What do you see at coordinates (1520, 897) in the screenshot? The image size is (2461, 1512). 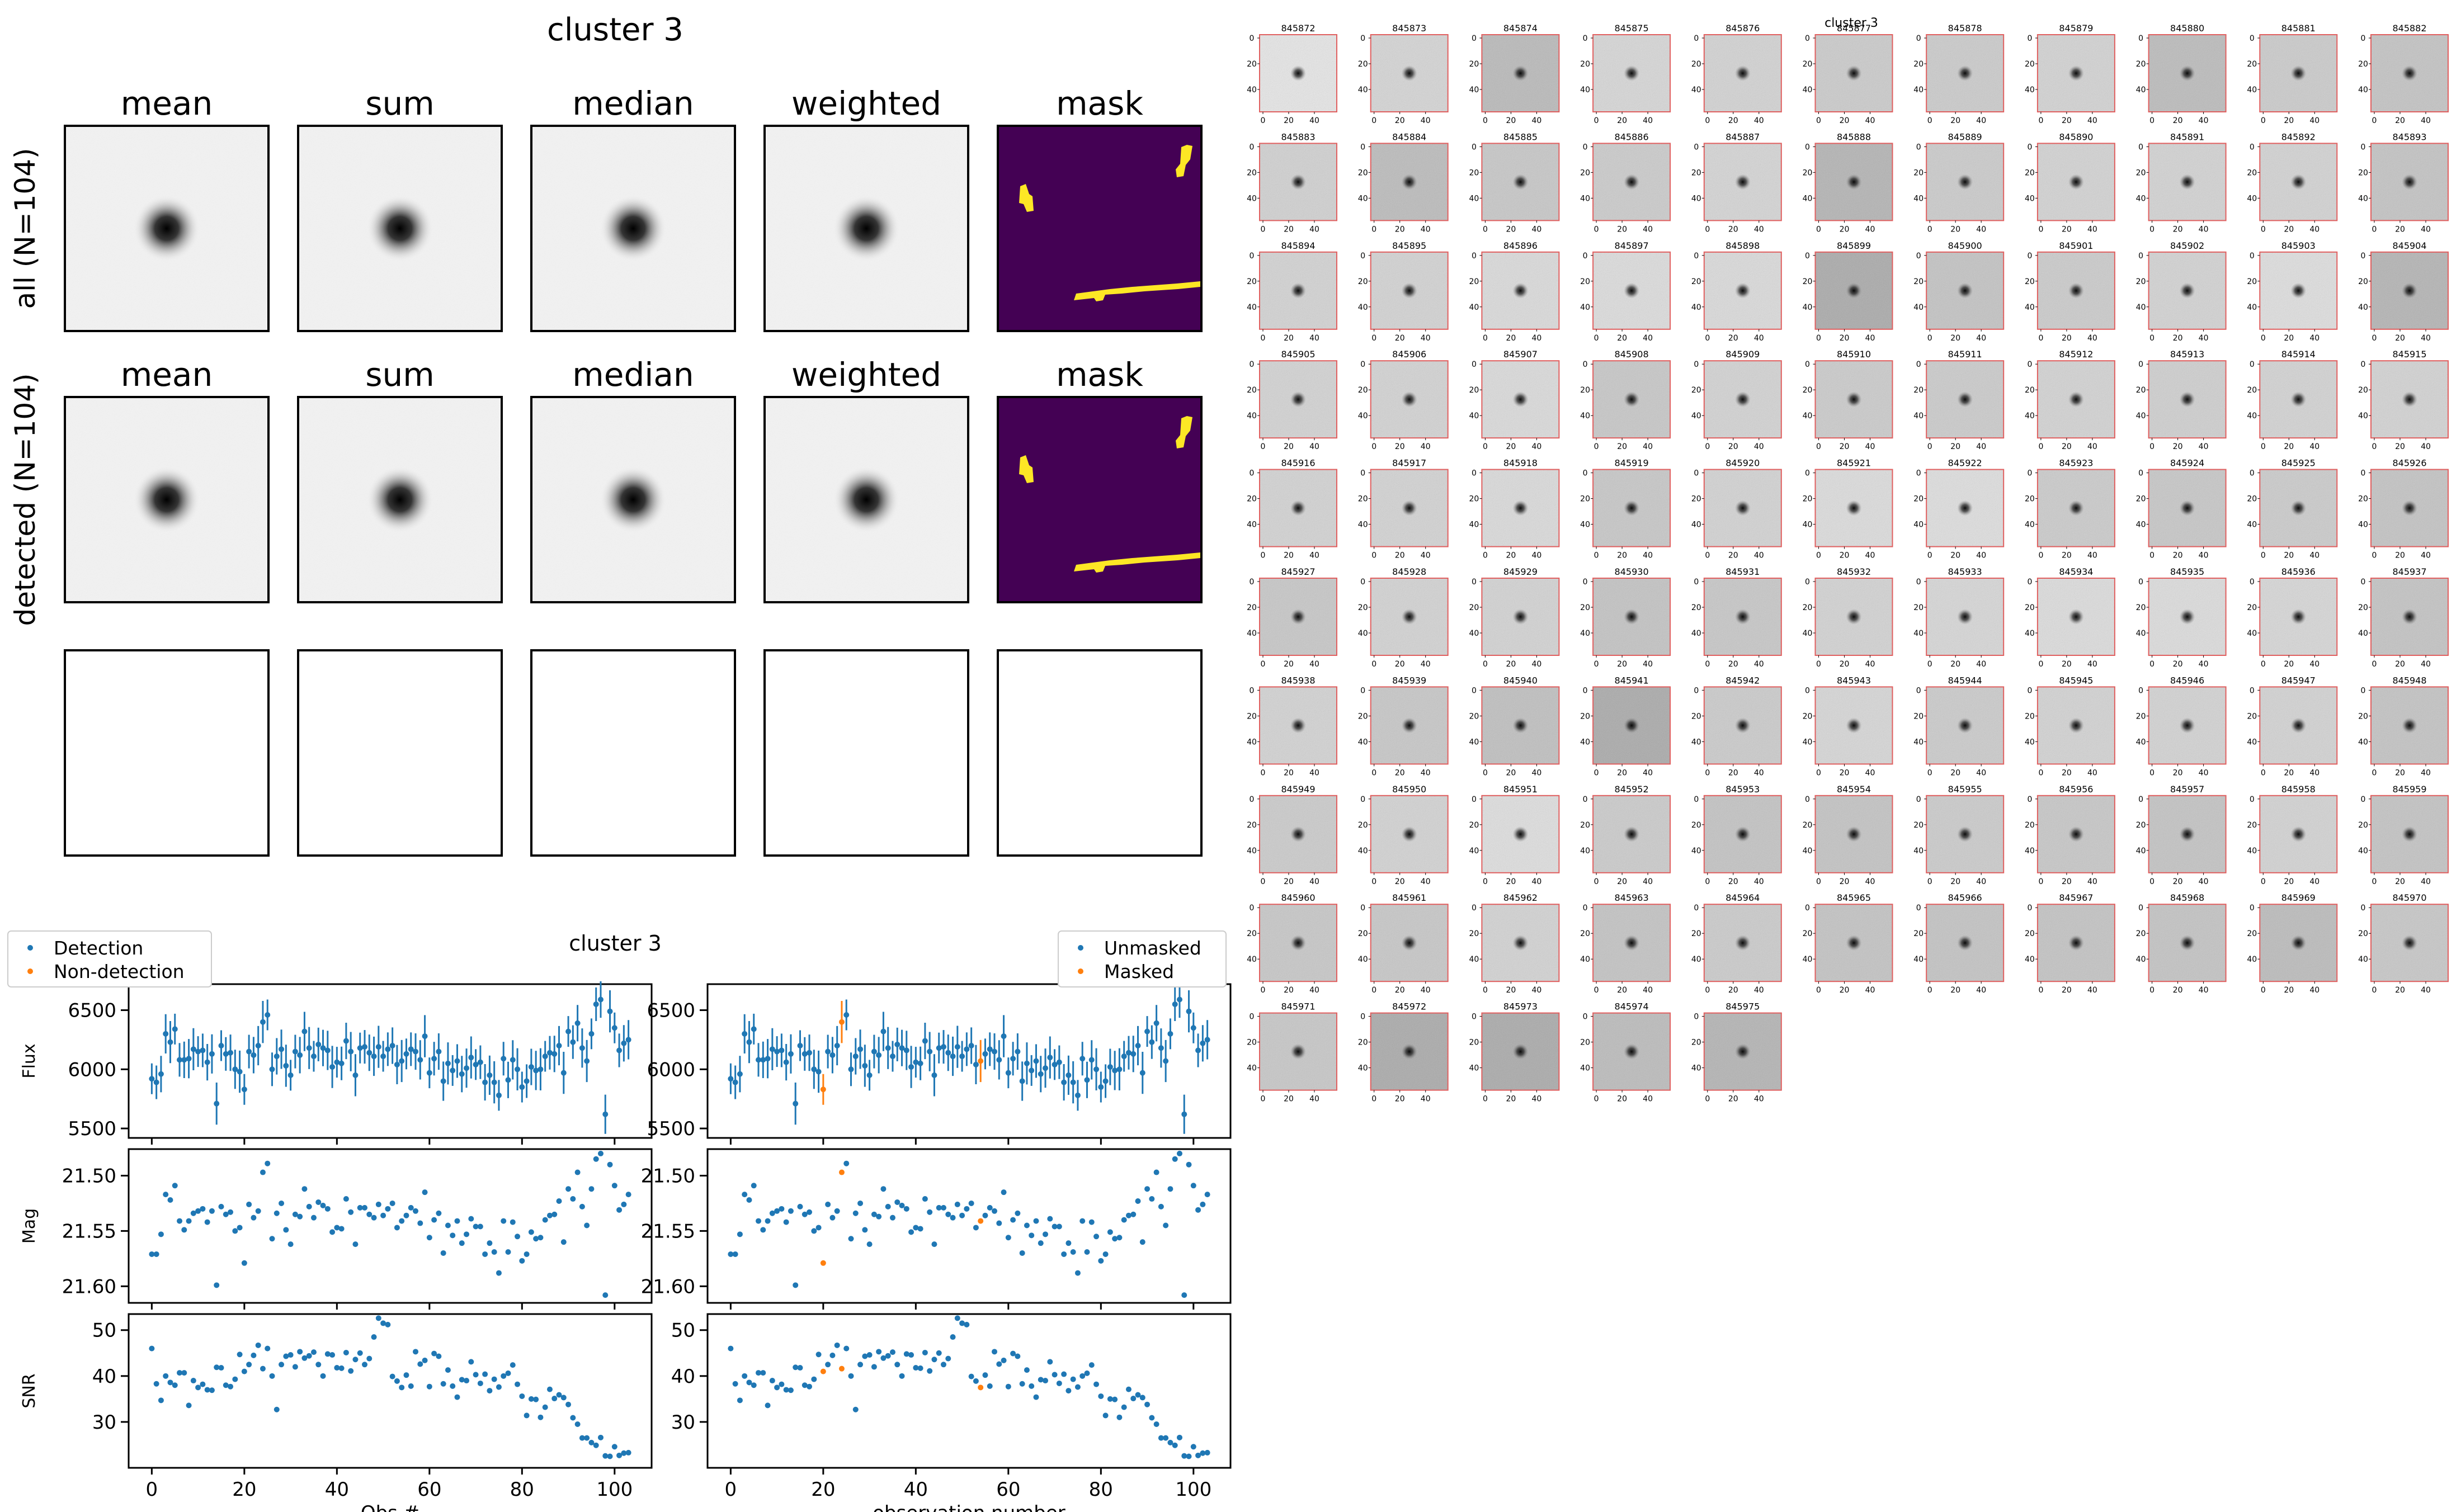 I see `thumbnail-label: 845962` at bounding box center [1520, 897].